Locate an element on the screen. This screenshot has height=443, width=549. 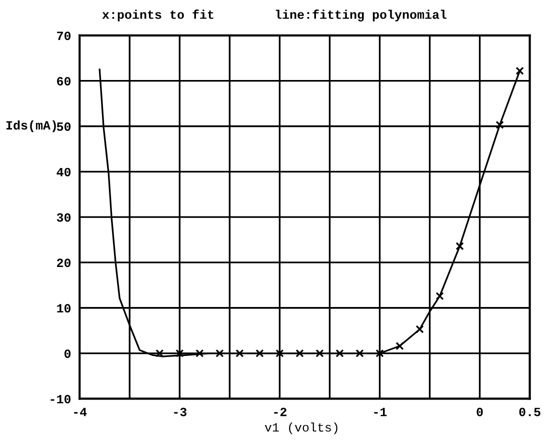
y-tick-label: 30 is located at coordinates (63, 217).